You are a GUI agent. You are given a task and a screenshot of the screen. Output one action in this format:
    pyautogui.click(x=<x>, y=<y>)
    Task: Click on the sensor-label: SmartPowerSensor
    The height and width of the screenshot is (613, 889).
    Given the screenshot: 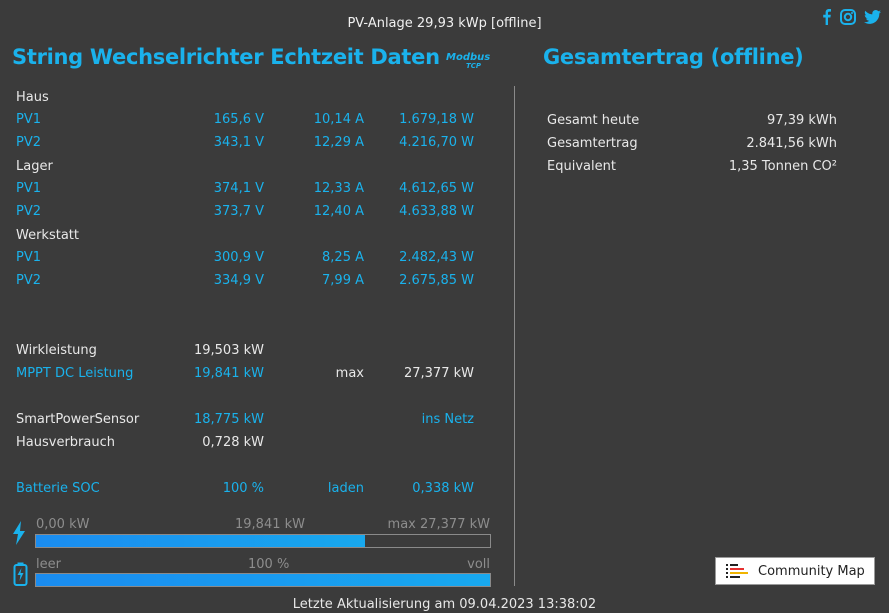 What is the action you would take?
    pyautogui.click(x=78, y=419)
    